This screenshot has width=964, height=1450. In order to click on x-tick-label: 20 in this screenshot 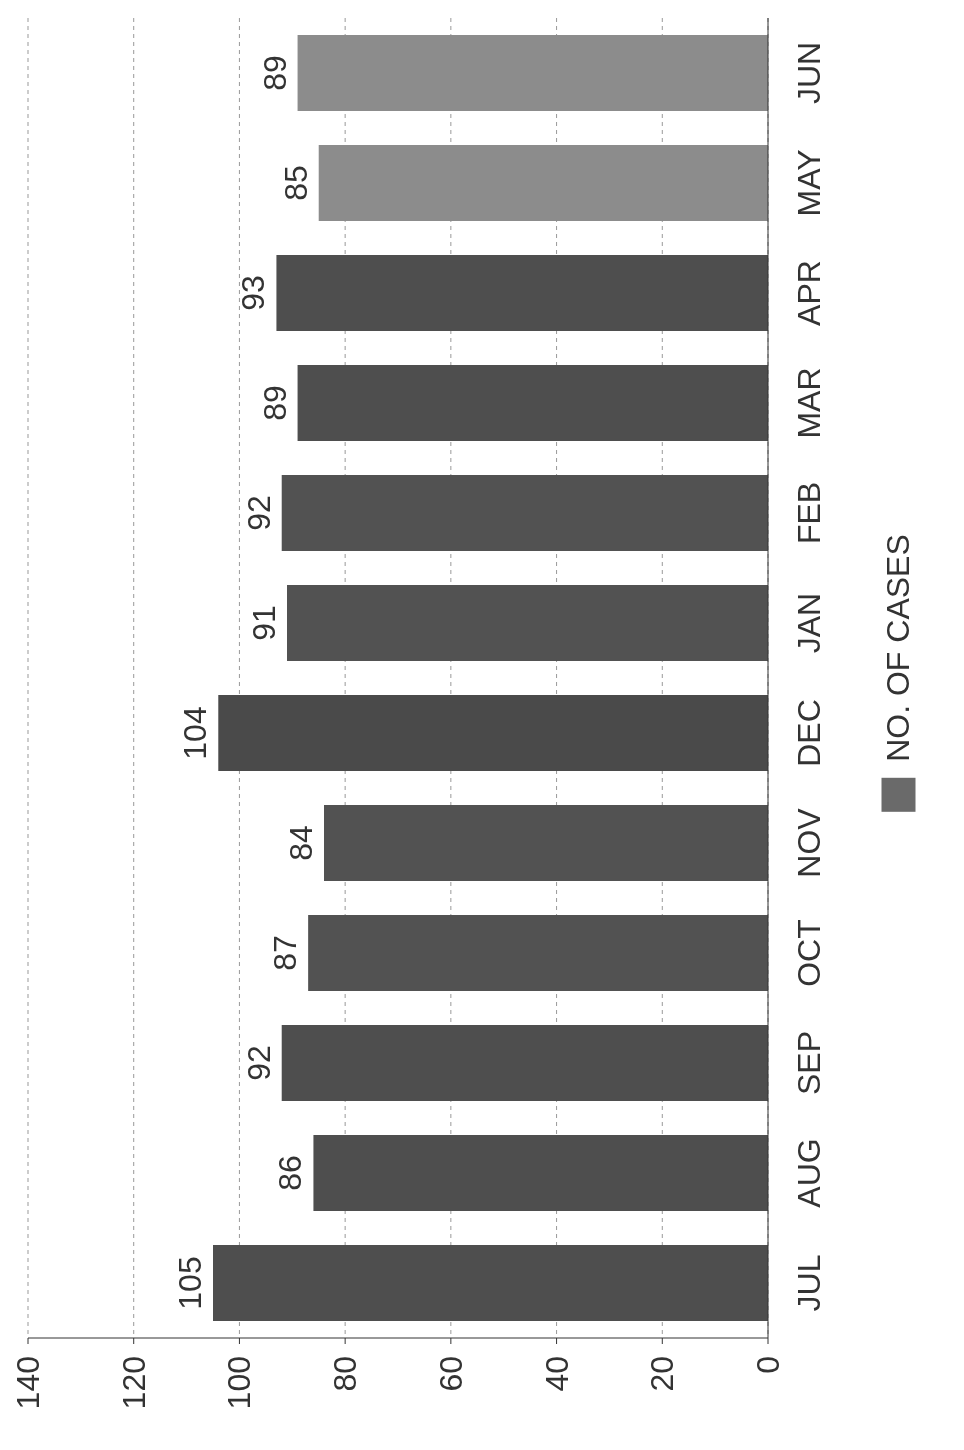, I will do `click(662, 1374)`.